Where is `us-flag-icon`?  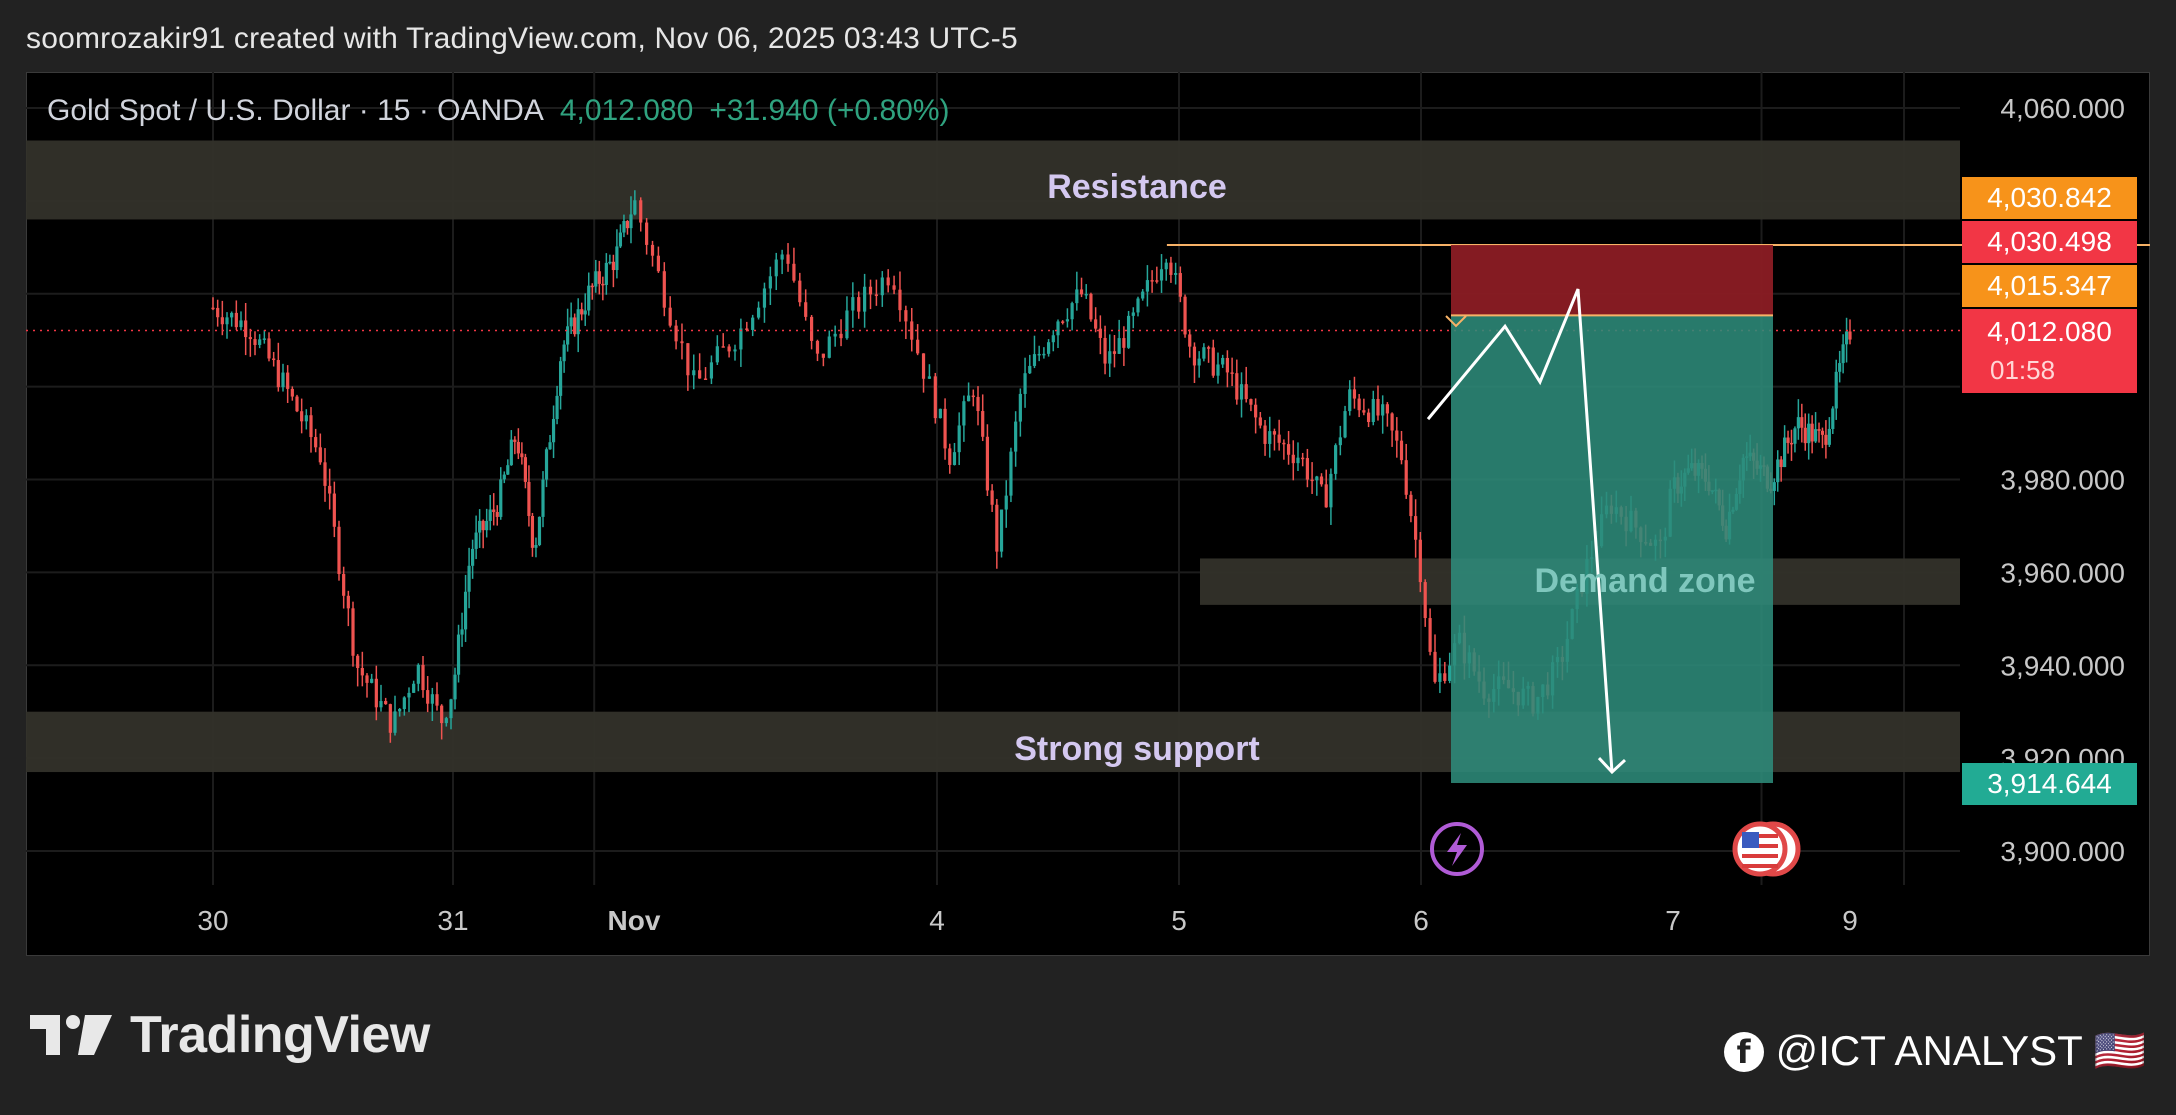
us-flag-icon is located at coordinates (1766, 849).